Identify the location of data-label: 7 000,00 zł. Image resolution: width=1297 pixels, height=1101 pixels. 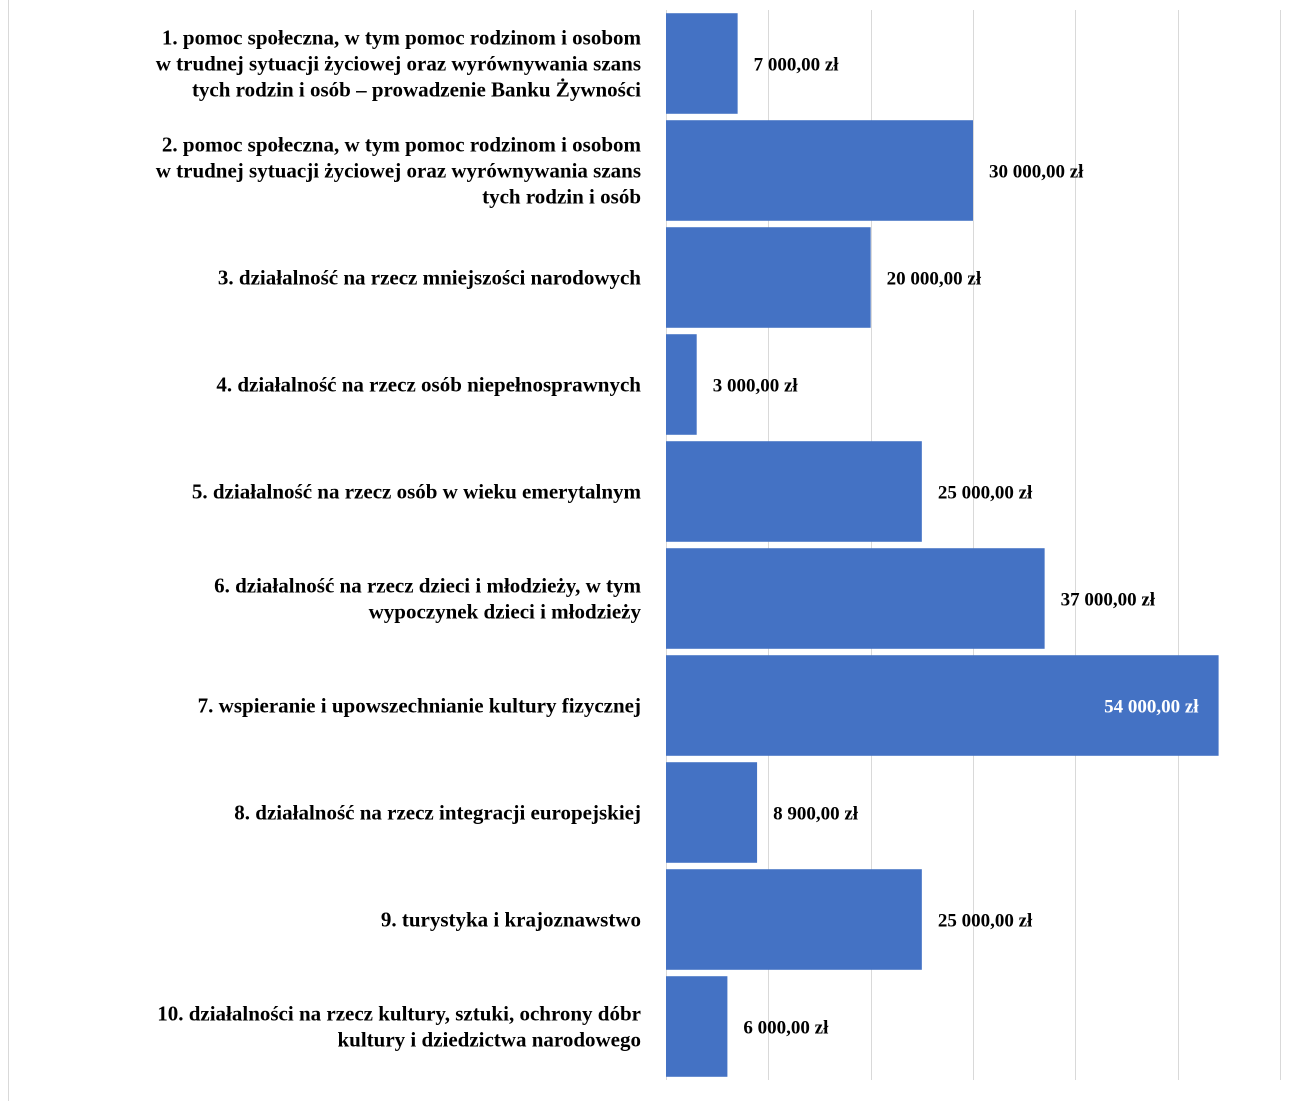
(797, 65).